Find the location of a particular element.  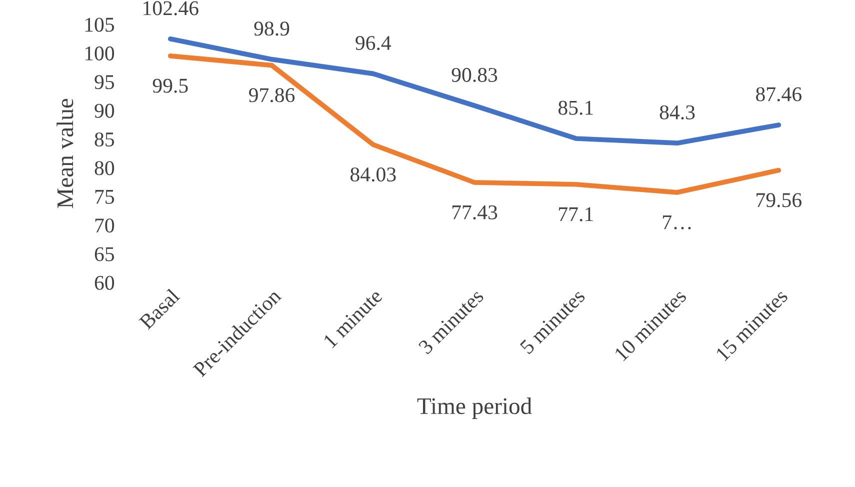

y-tick-label: 75 is located at coordinates (104, 197).